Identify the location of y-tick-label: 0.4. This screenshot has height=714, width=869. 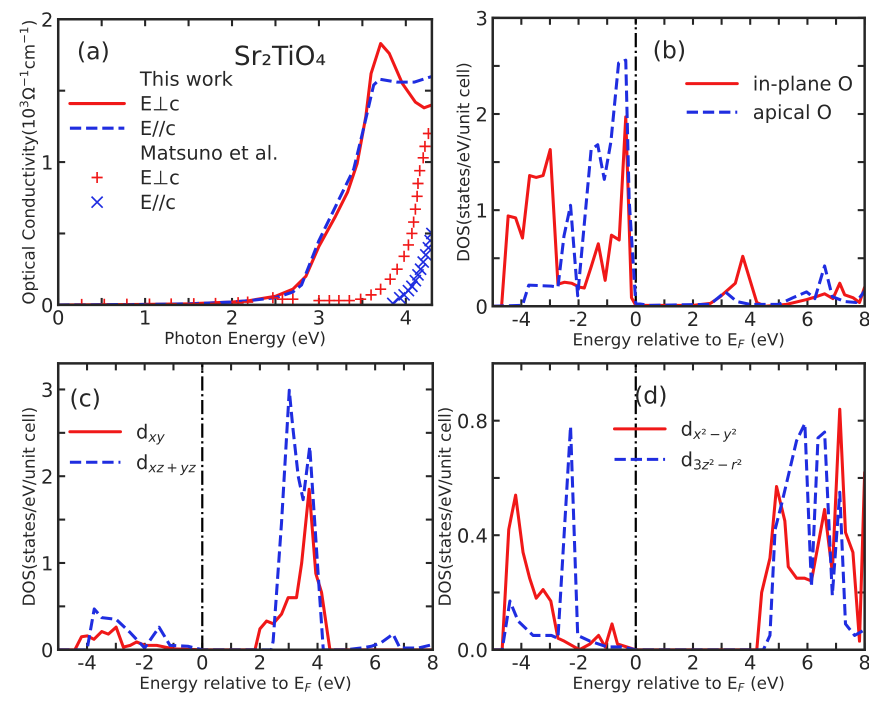
(472, 535).